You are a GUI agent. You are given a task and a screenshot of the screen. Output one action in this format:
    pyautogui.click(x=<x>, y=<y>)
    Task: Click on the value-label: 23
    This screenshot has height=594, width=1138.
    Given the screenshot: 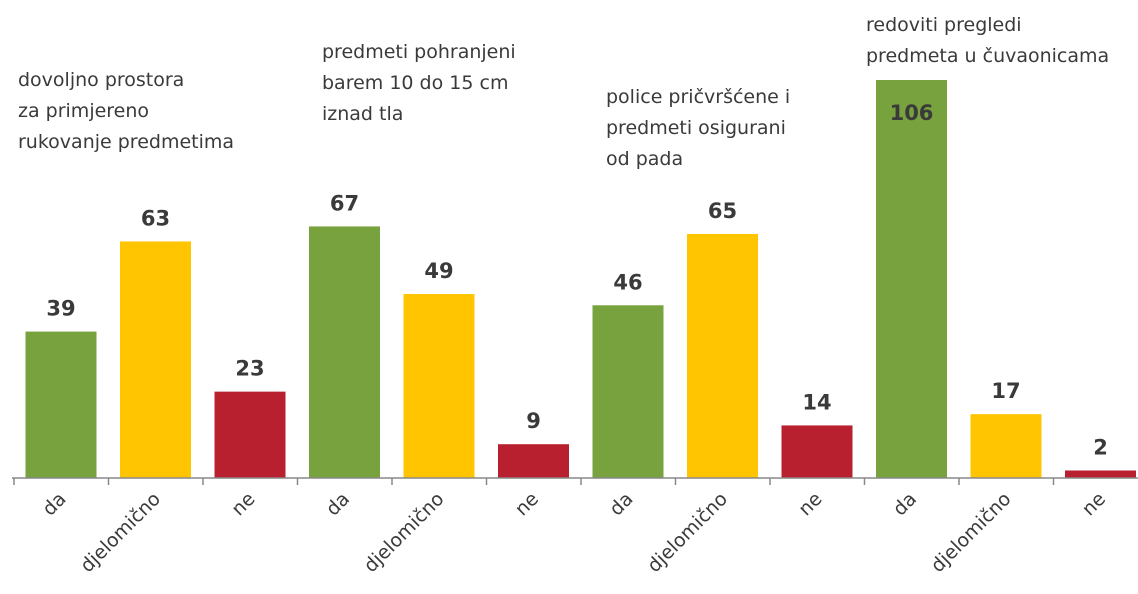 What is the action you would take?
    pyautogui.click(x=249, y=369)
    